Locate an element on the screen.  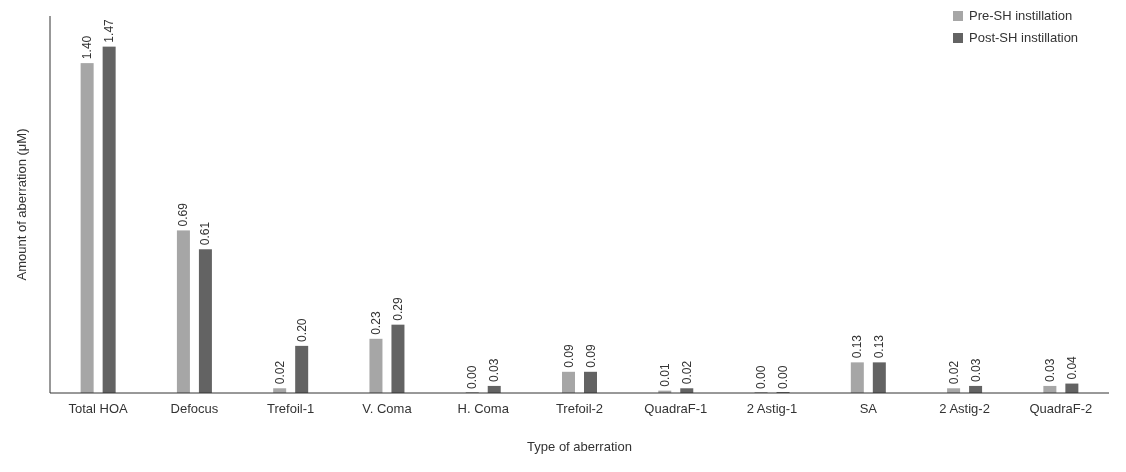
x-tick-label: Defocus is located at coordinates (194, 408).